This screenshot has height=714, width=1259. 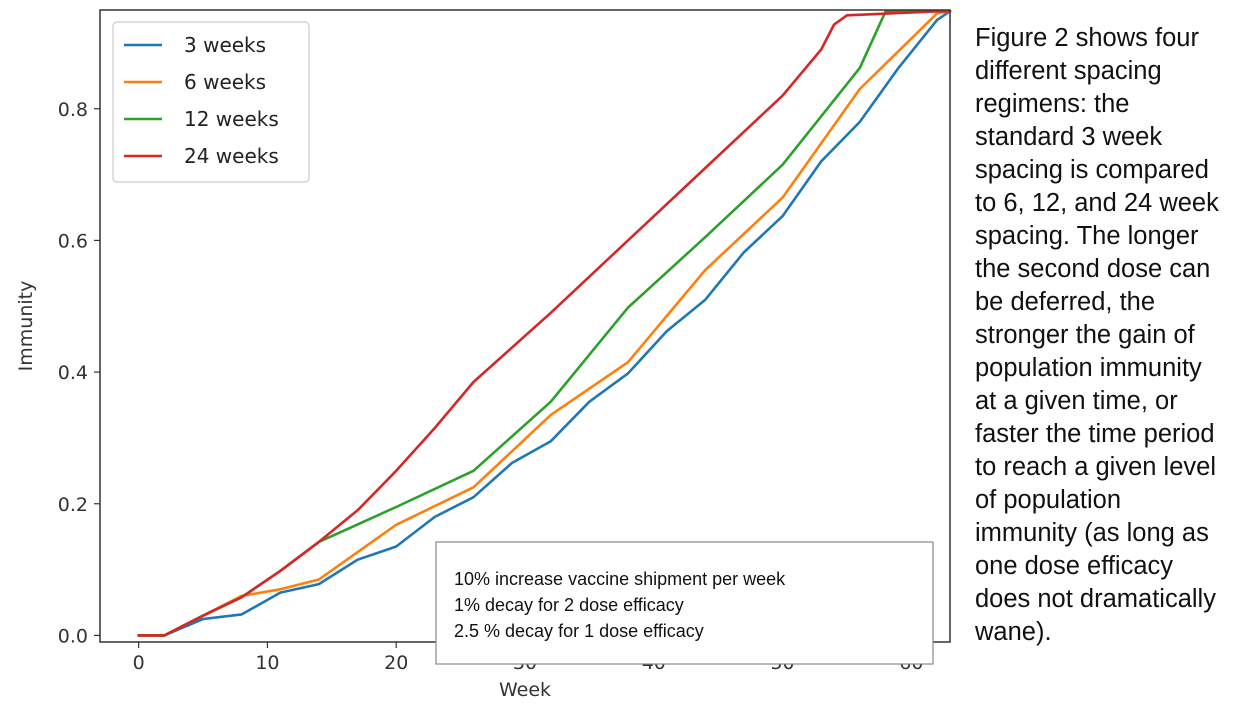 I want to click on x-tick-label: 0, so click(x=139, y=663).